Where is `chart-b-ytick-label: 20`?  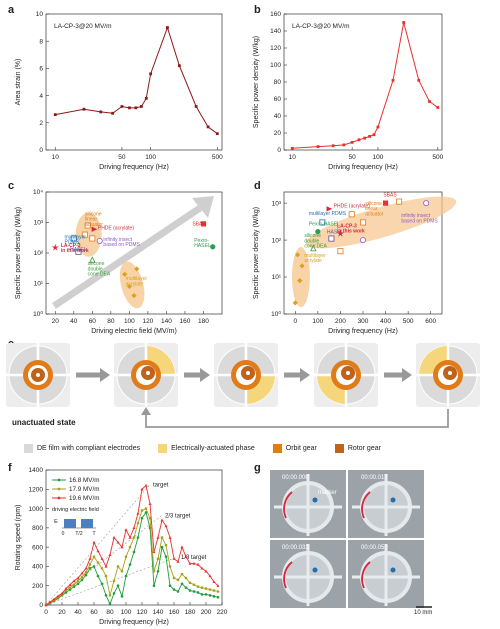
chart-b-ytick-label: 20 is located at coordinates (278, 133).